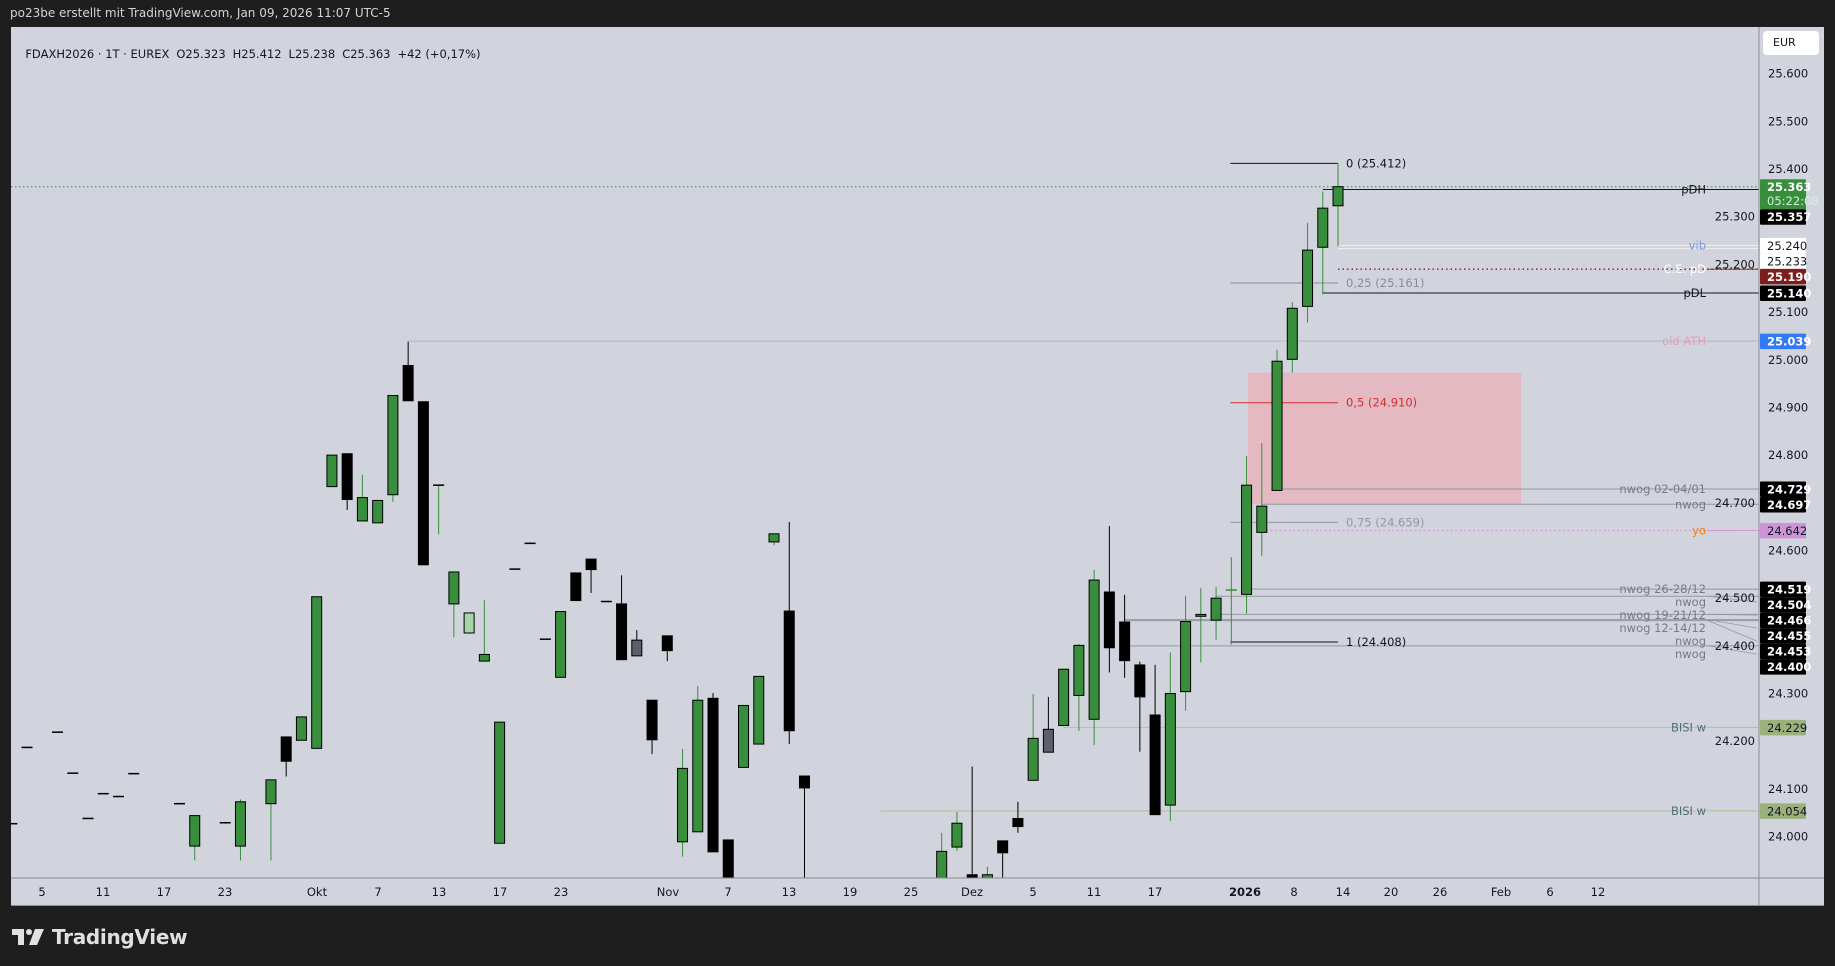 The image size is (1835, 966). I want to click on level-label-leader, so click(1732, 624).